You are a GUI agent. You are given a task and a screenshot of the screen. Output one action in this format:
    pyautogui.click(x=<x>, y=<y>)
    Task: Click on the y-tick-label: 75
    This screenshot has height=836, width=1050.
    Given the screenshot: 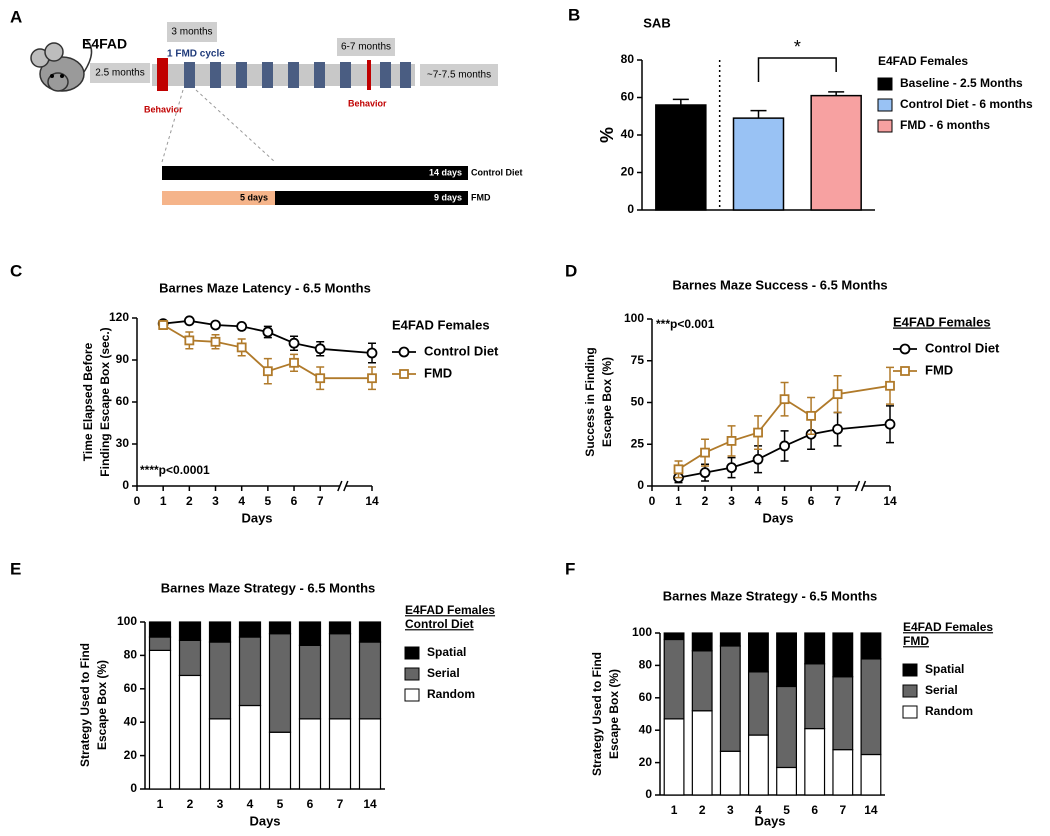 What is the action you would take?
    pyautogui.click(x=638, y=360)
    